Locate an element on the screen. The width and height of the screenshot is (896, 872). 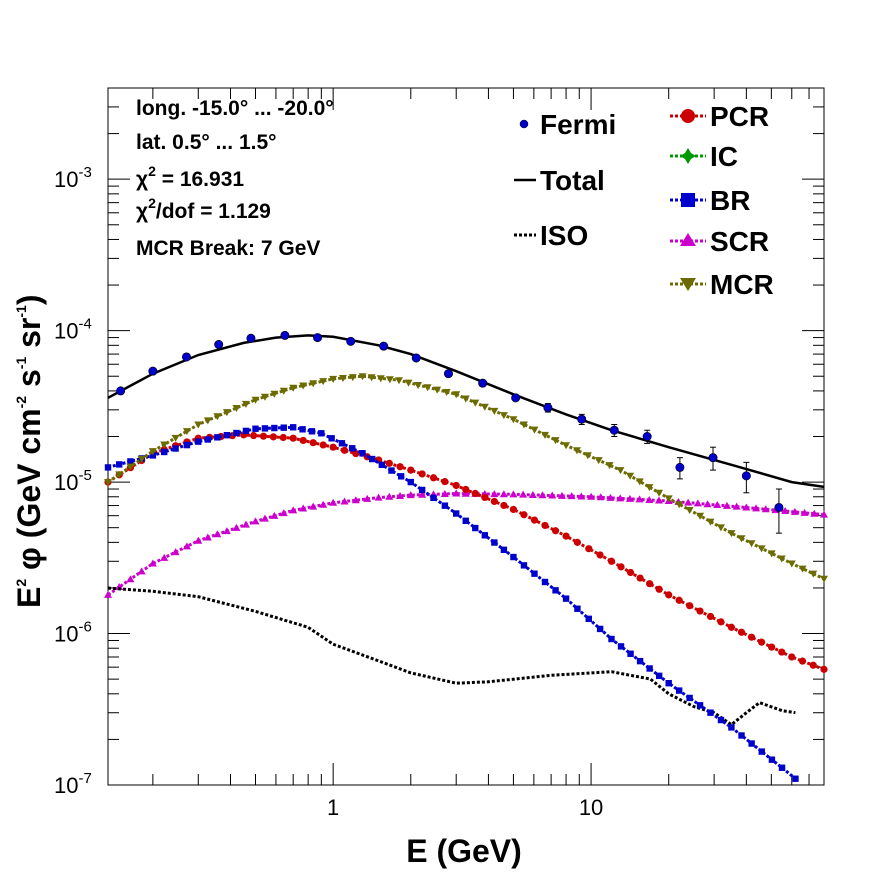
legend-mcr-label: MCR is located at coordinates (742, 284).